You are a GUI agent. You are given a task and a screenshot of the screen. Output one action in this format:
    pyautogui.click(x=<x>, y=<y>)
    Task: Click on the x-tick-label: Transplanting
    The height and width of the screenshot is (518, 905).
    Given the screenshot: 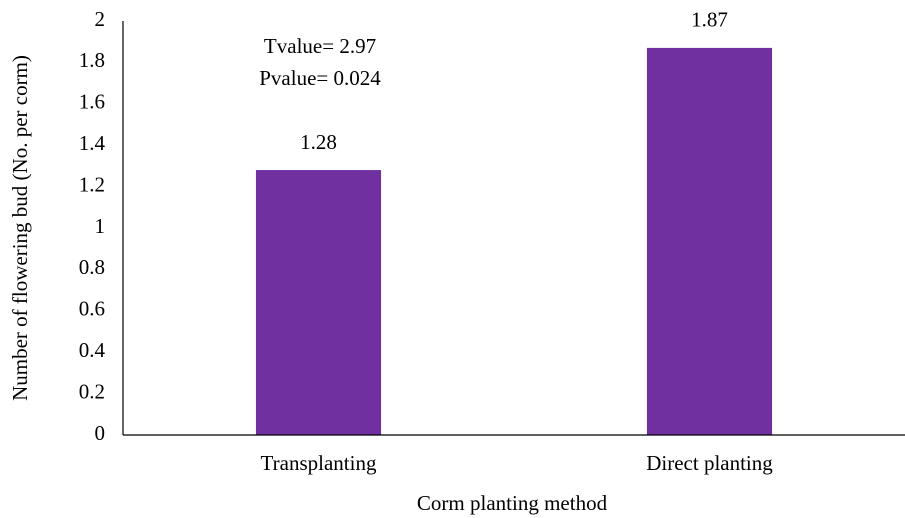 What is the action you would take?
    pyautogui.click(x=319, y=463)
    